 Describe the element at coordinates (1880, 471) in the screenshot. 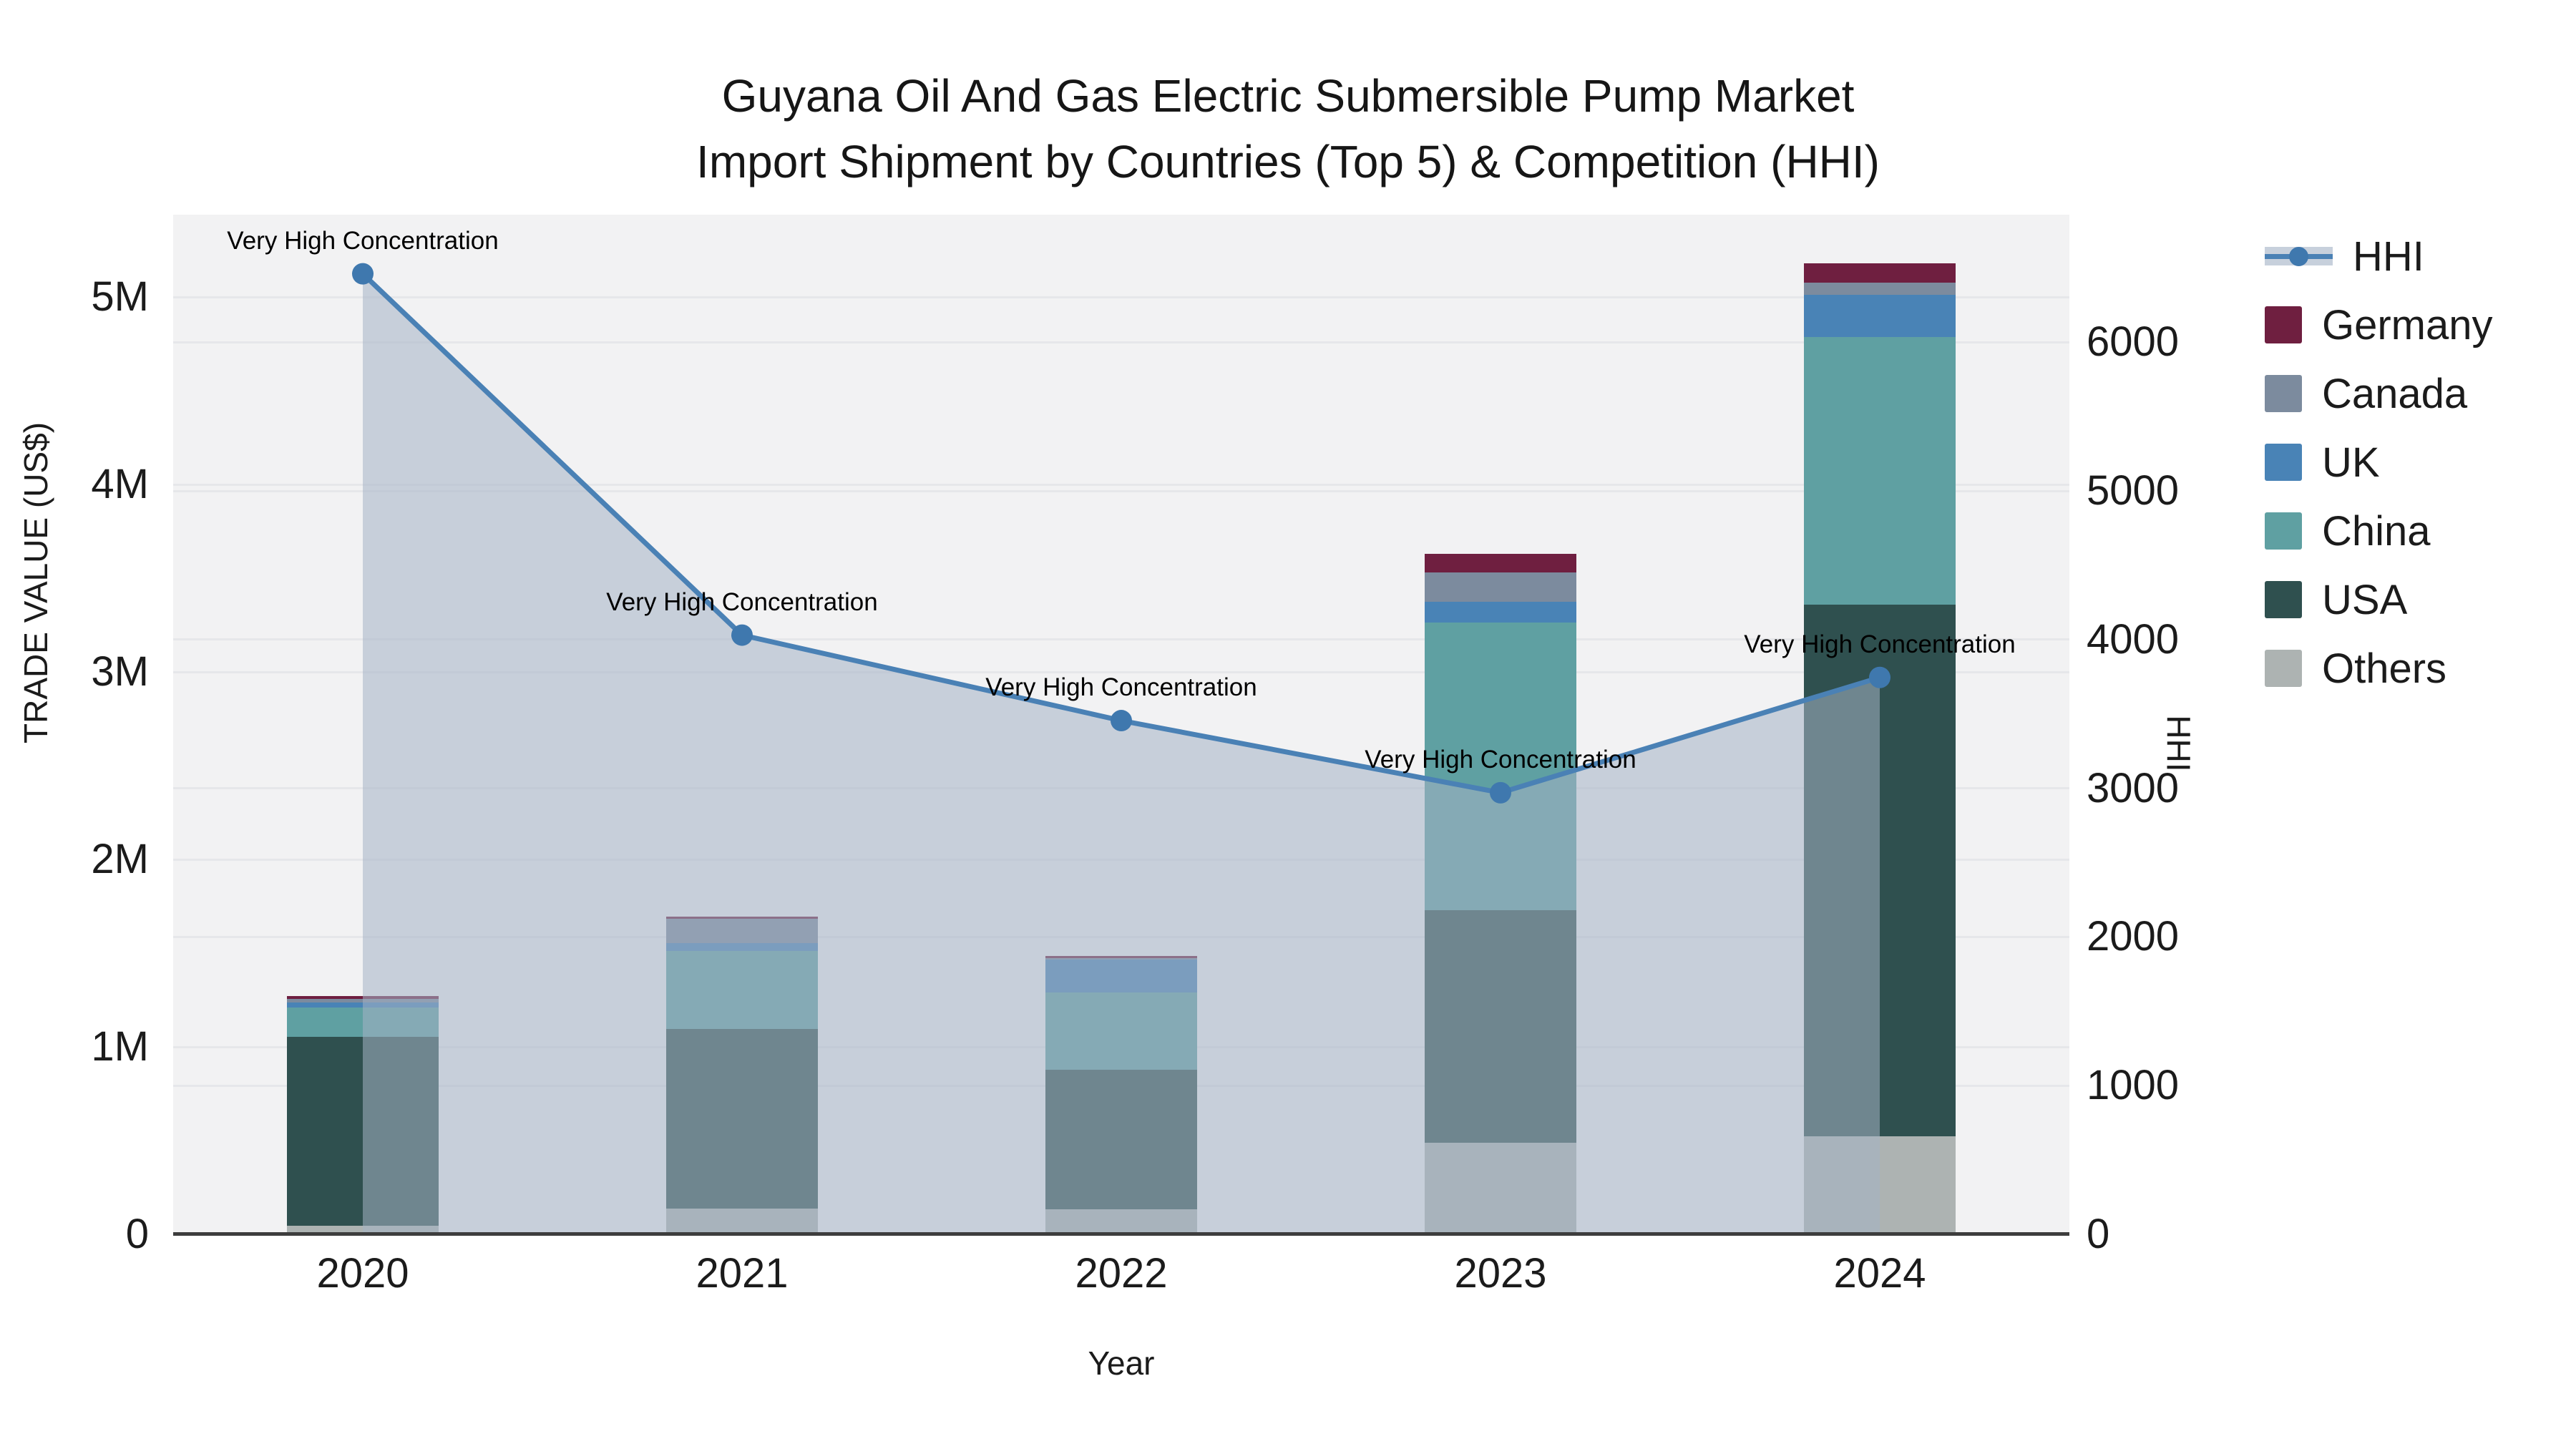

I see `bar-segment-china-2024` at that location.